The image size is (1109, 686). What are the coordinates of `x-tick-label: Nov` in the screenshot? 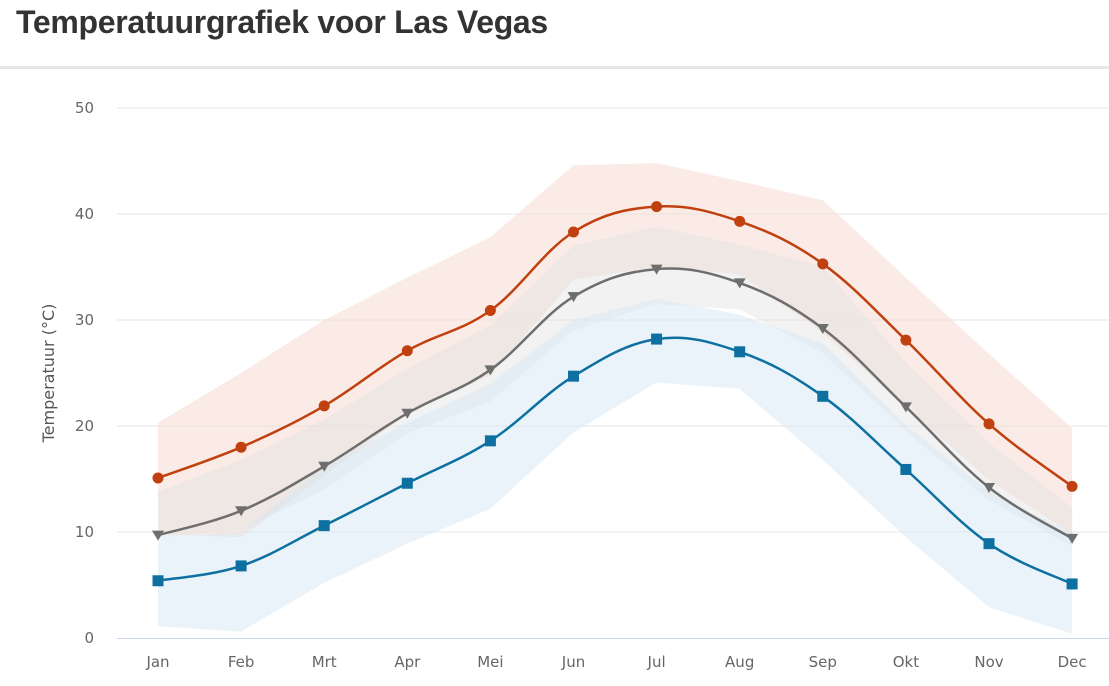 It's located at (988, 662).